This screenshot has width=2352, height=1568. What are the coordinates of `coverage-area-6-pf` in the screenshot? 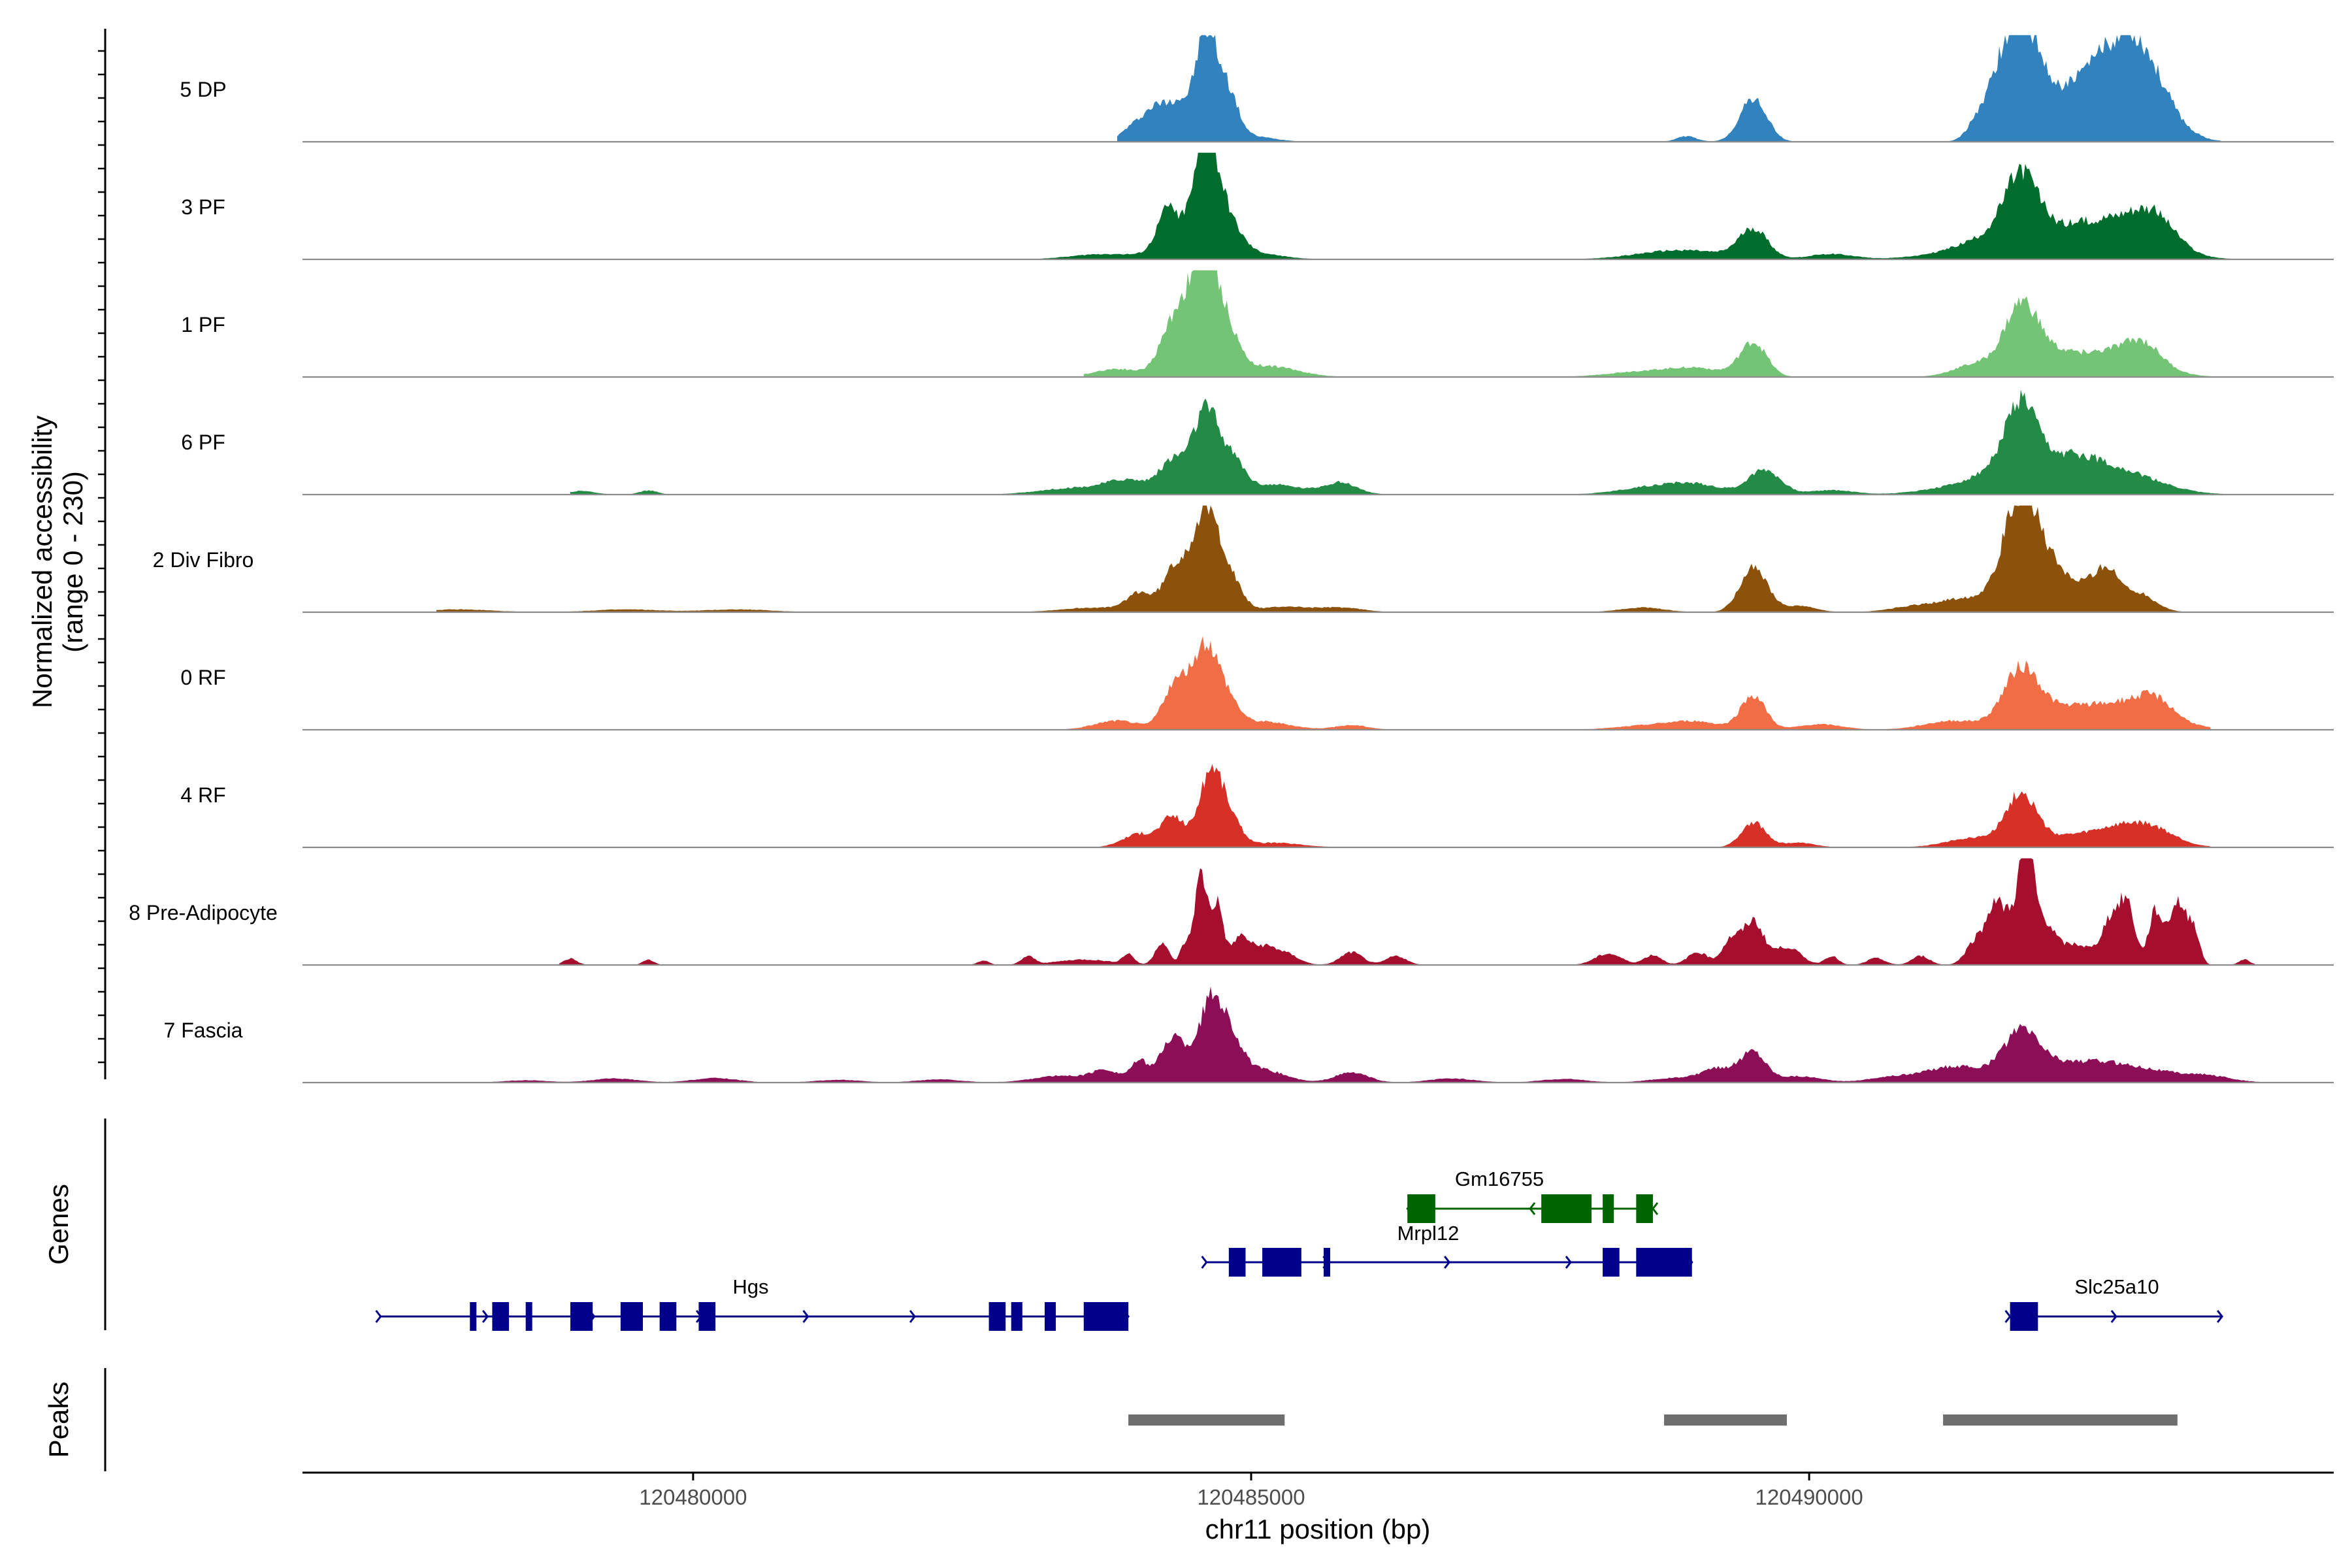 It's located at (1413, 442).